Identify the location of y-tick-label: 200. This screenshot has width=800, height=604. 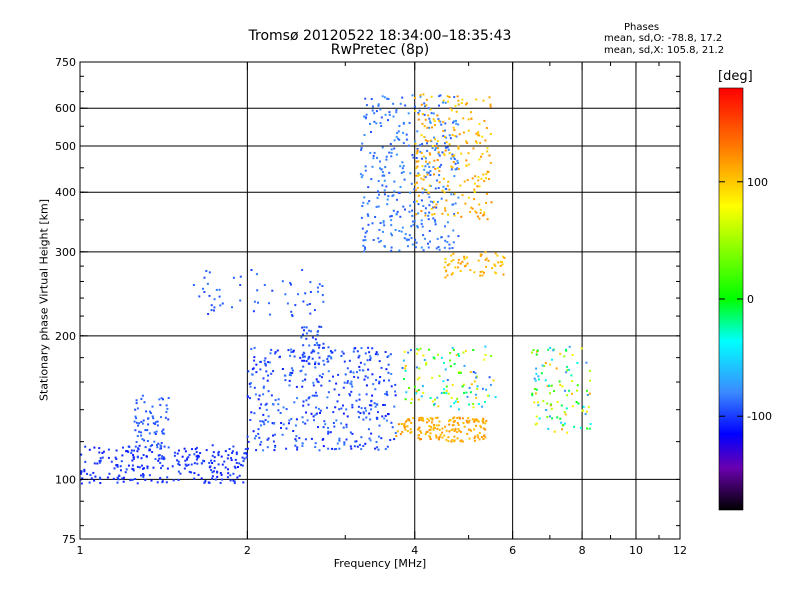
(65, 336).